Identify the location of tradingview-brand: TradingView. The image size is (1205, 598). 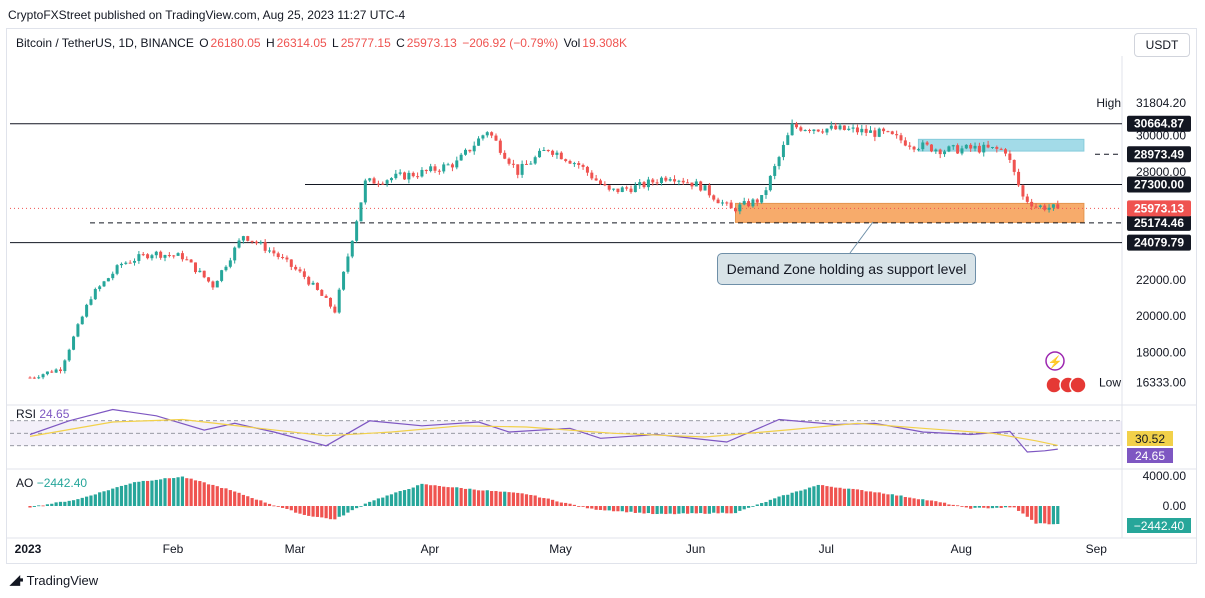
(62, 580).